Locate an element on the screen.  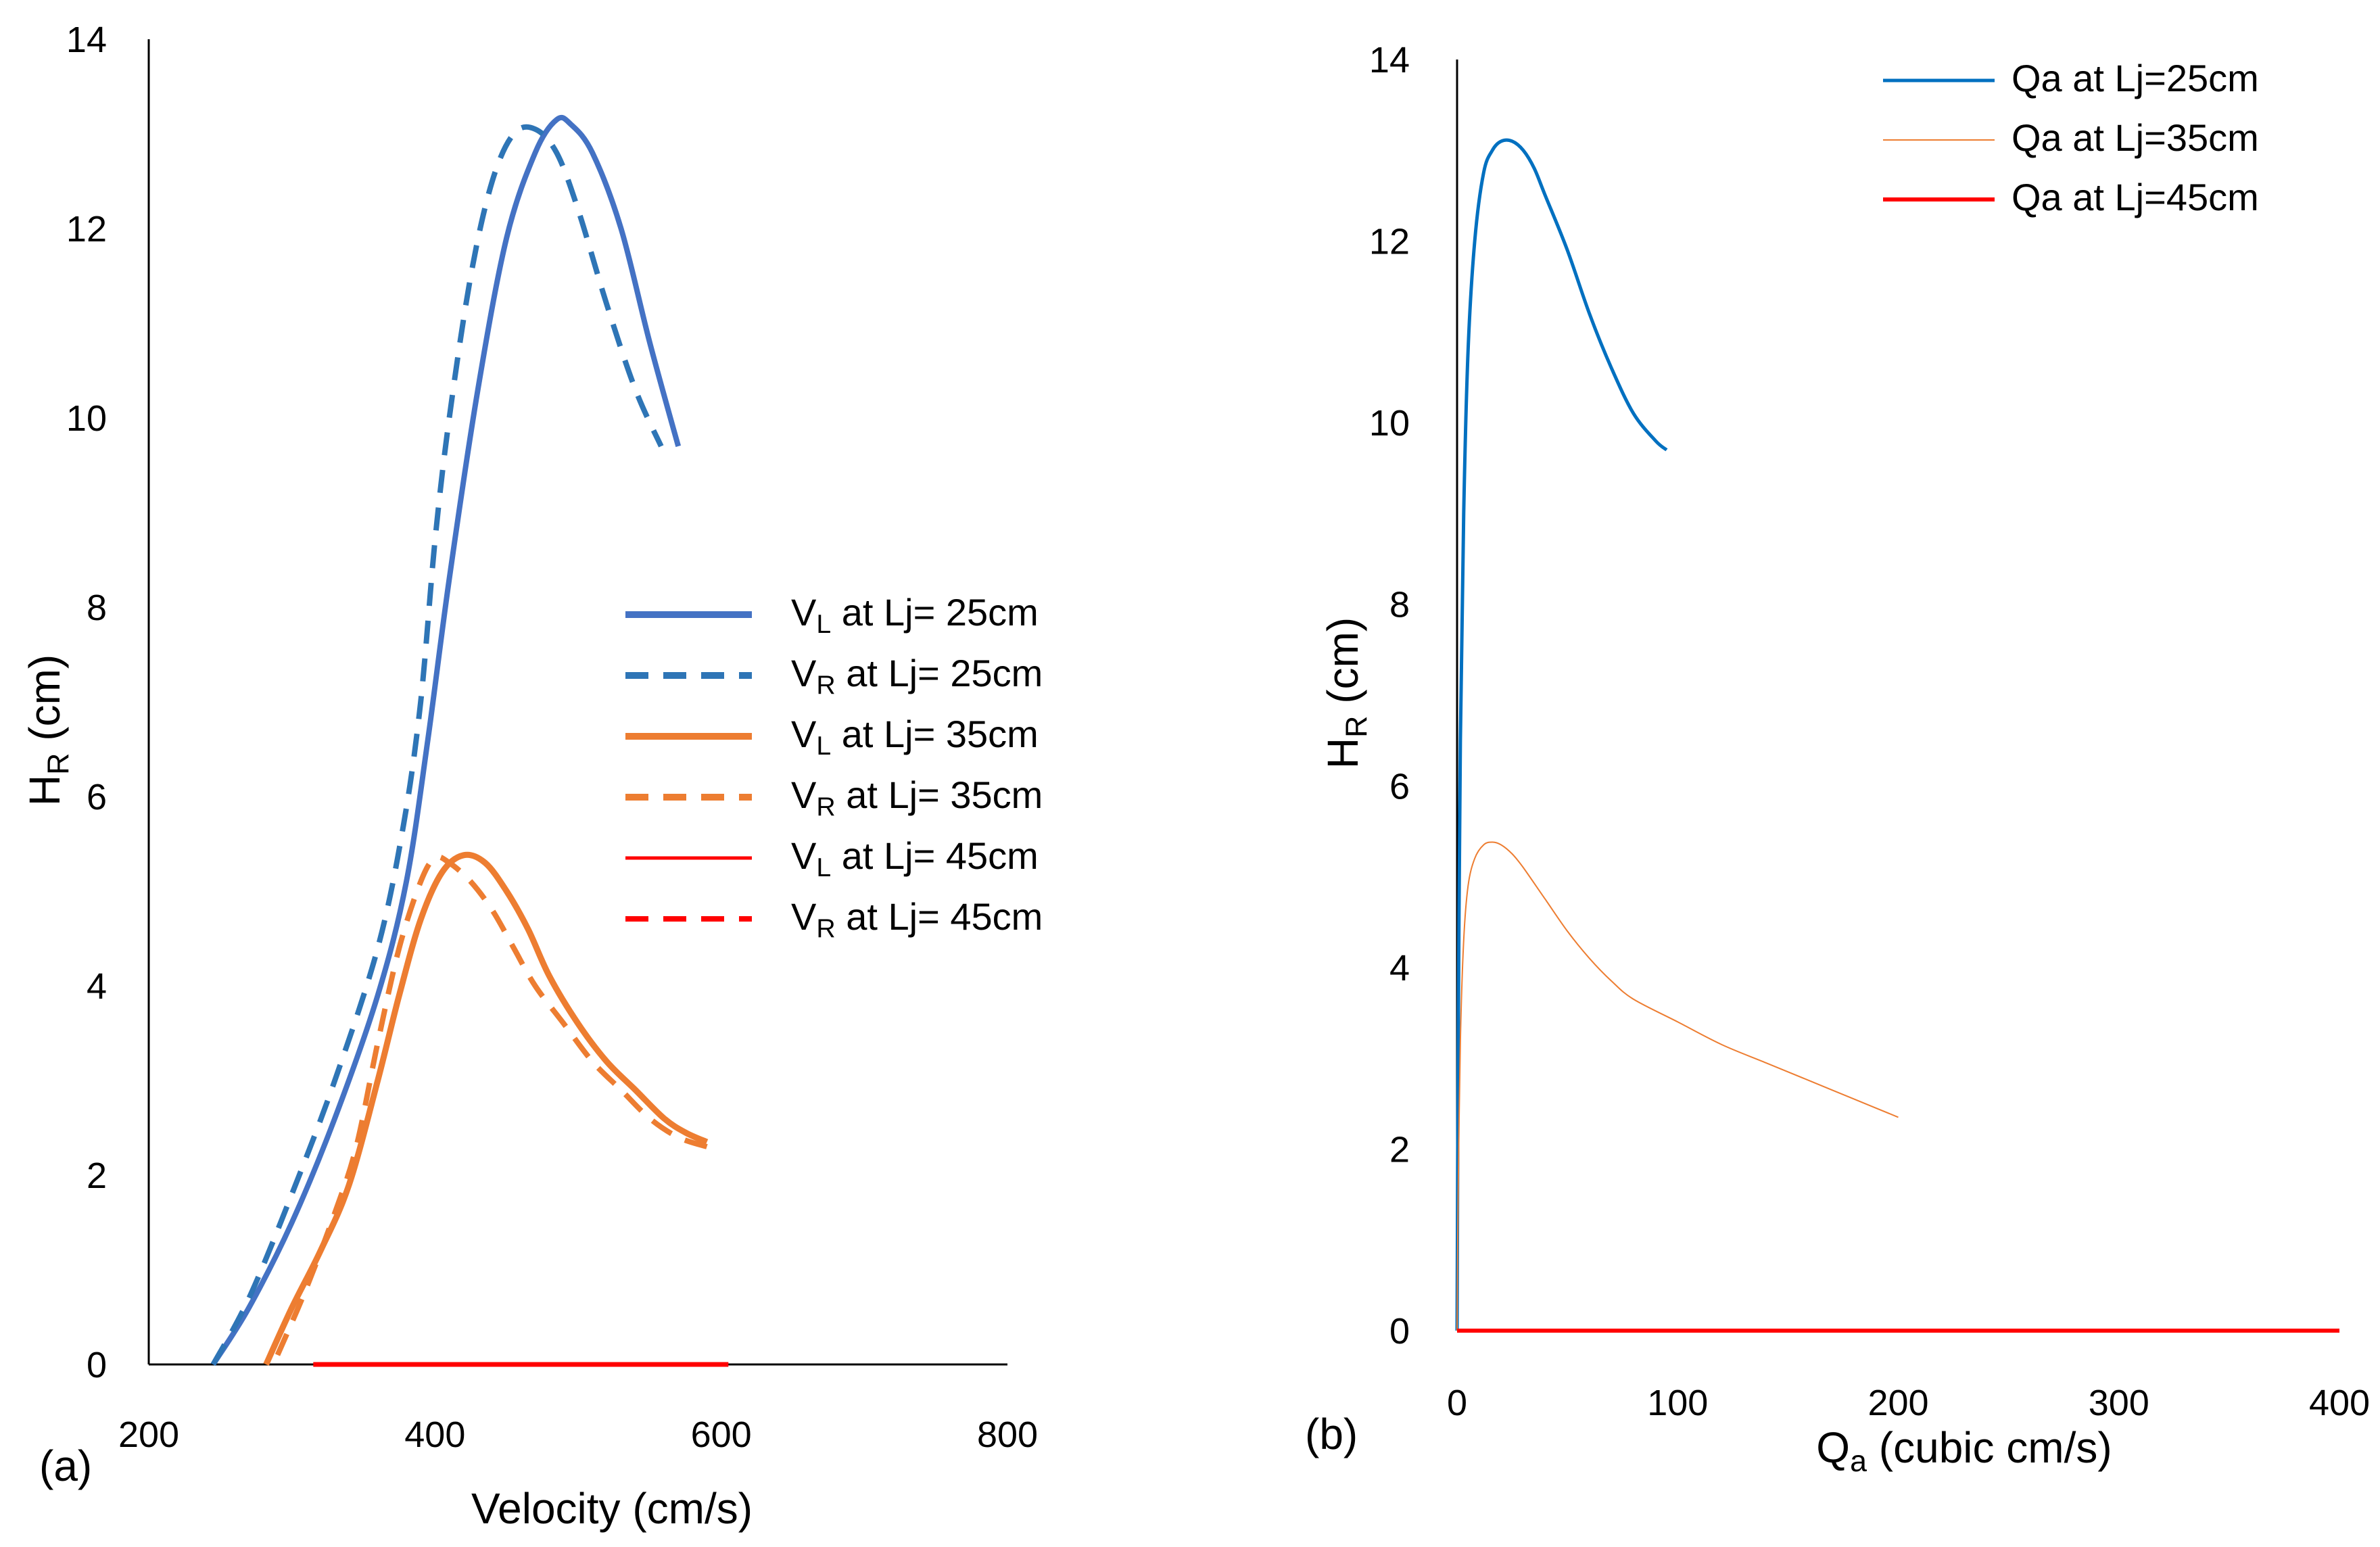
panel-a-panel-label: (a) is located at coordinates (66, 1466).